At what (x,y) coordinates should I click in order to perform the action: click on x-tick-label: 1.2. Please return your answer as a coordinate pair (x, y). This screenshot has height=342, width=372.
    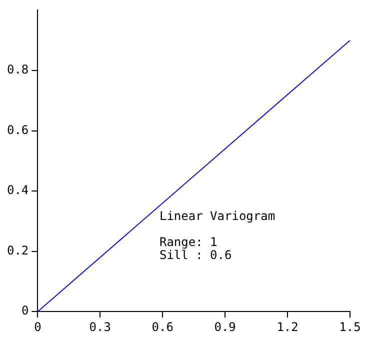
    Looking at the image, I should click on (287, 327).